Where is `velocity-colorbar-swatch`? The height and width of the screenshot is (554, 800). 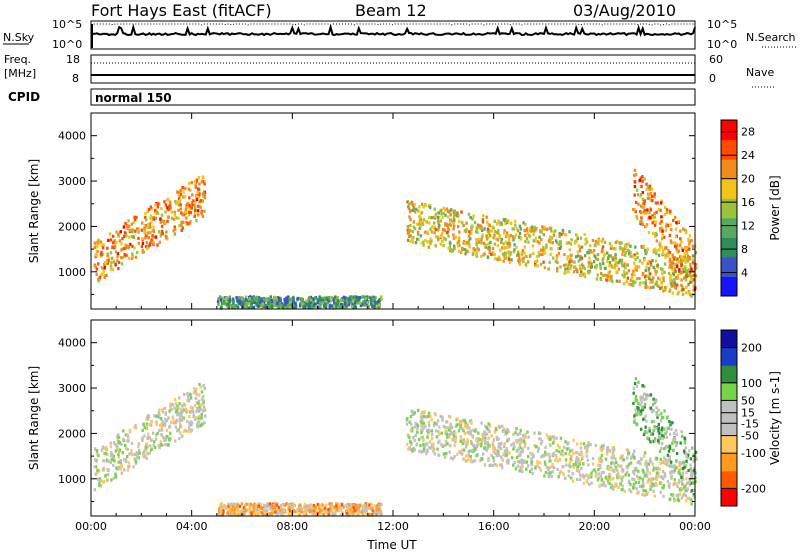
velocity-colorbar-swatch is located at coordinates (729, 356).